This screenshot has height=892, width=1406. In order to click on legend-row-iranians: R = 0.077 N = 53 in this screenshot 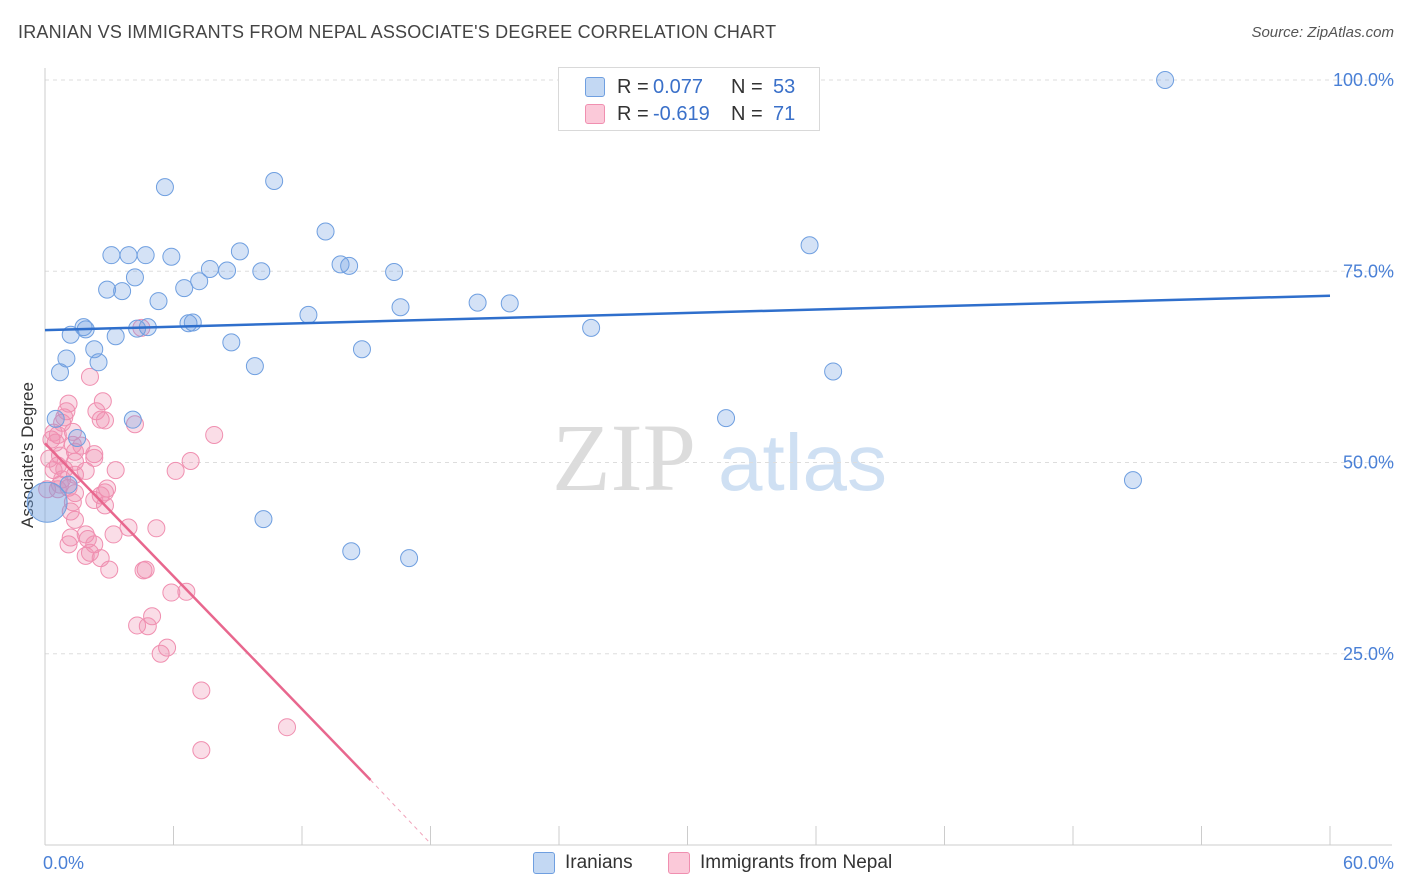, I will do `click(690, 87)`.